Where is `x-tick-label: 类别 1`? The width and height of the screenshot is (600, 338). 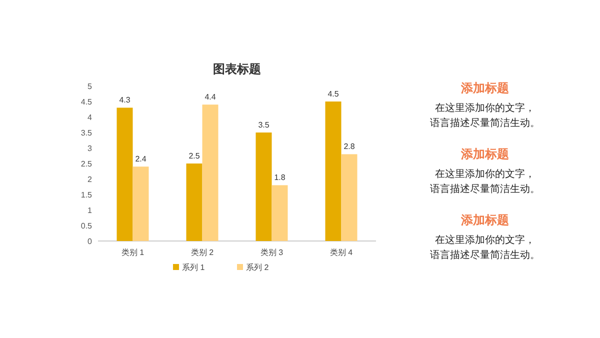
x-tick-label: 类别 1 is located at coordinates (133, 252).